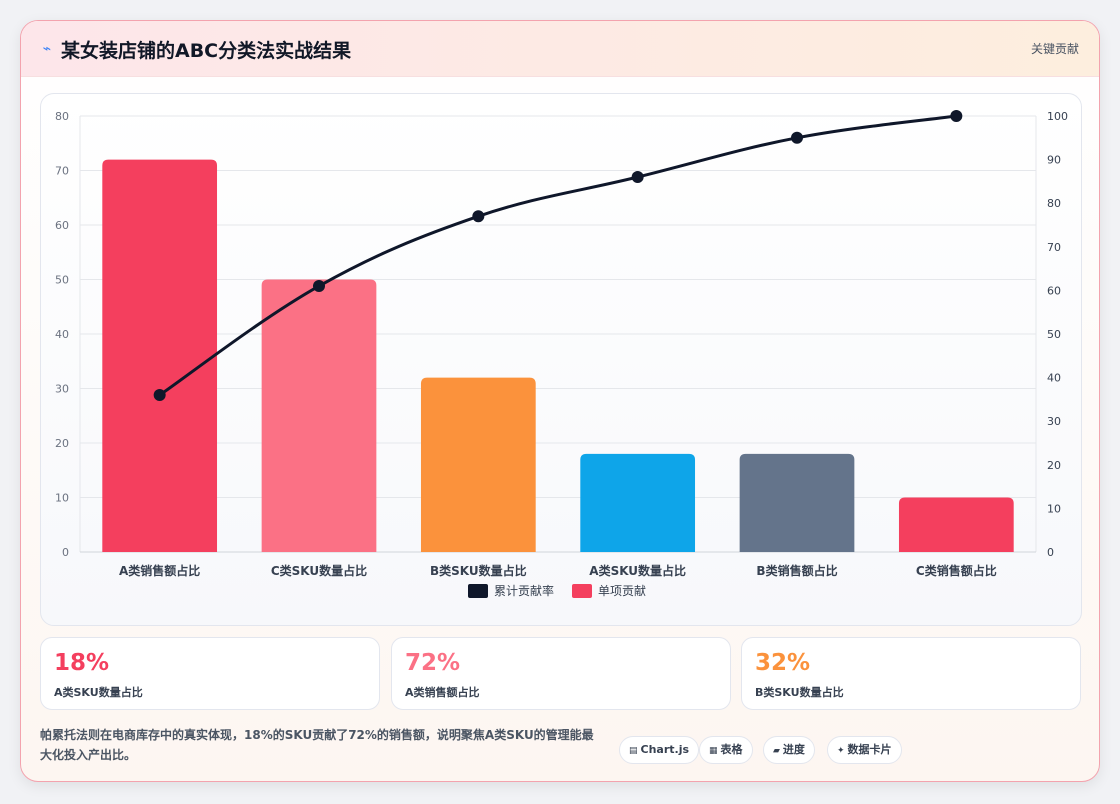  Describe the element at coordinates (62, 389) in the screenshot. I see `y-left-tick-label: 30` at that location.